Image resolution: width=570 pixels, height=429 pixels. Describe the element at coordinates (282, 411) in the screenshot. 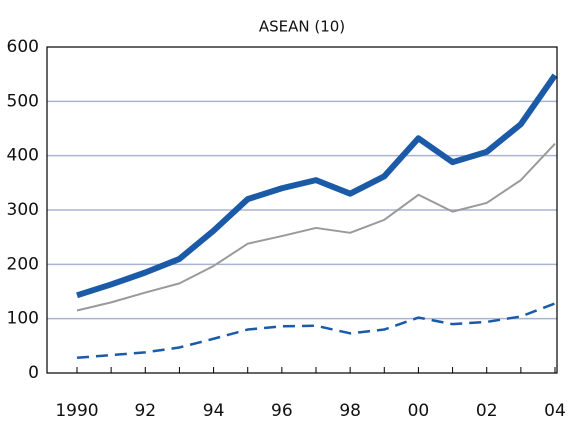

I see `x-tick-label: 96` at that location.